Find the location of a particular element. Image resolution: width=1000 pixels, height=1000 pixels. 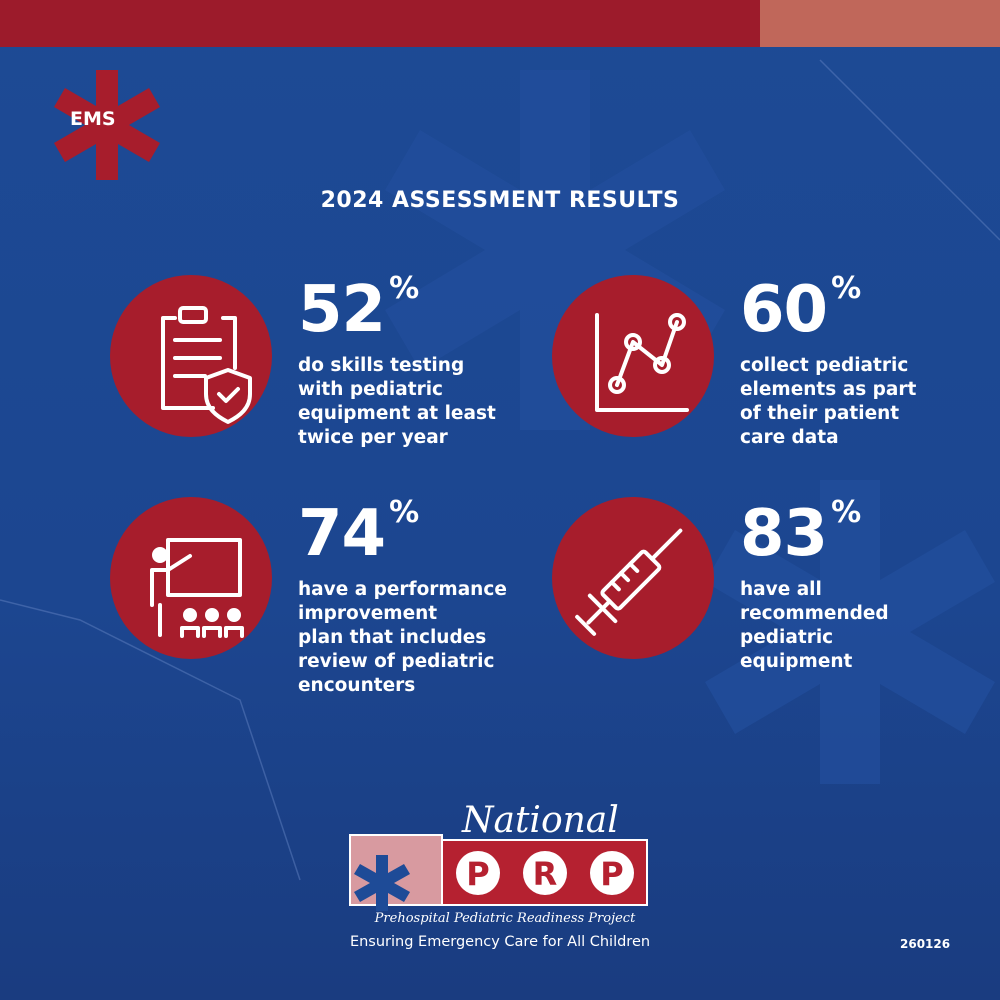

description-line: with pediatric is located at coordinates (371, 389).